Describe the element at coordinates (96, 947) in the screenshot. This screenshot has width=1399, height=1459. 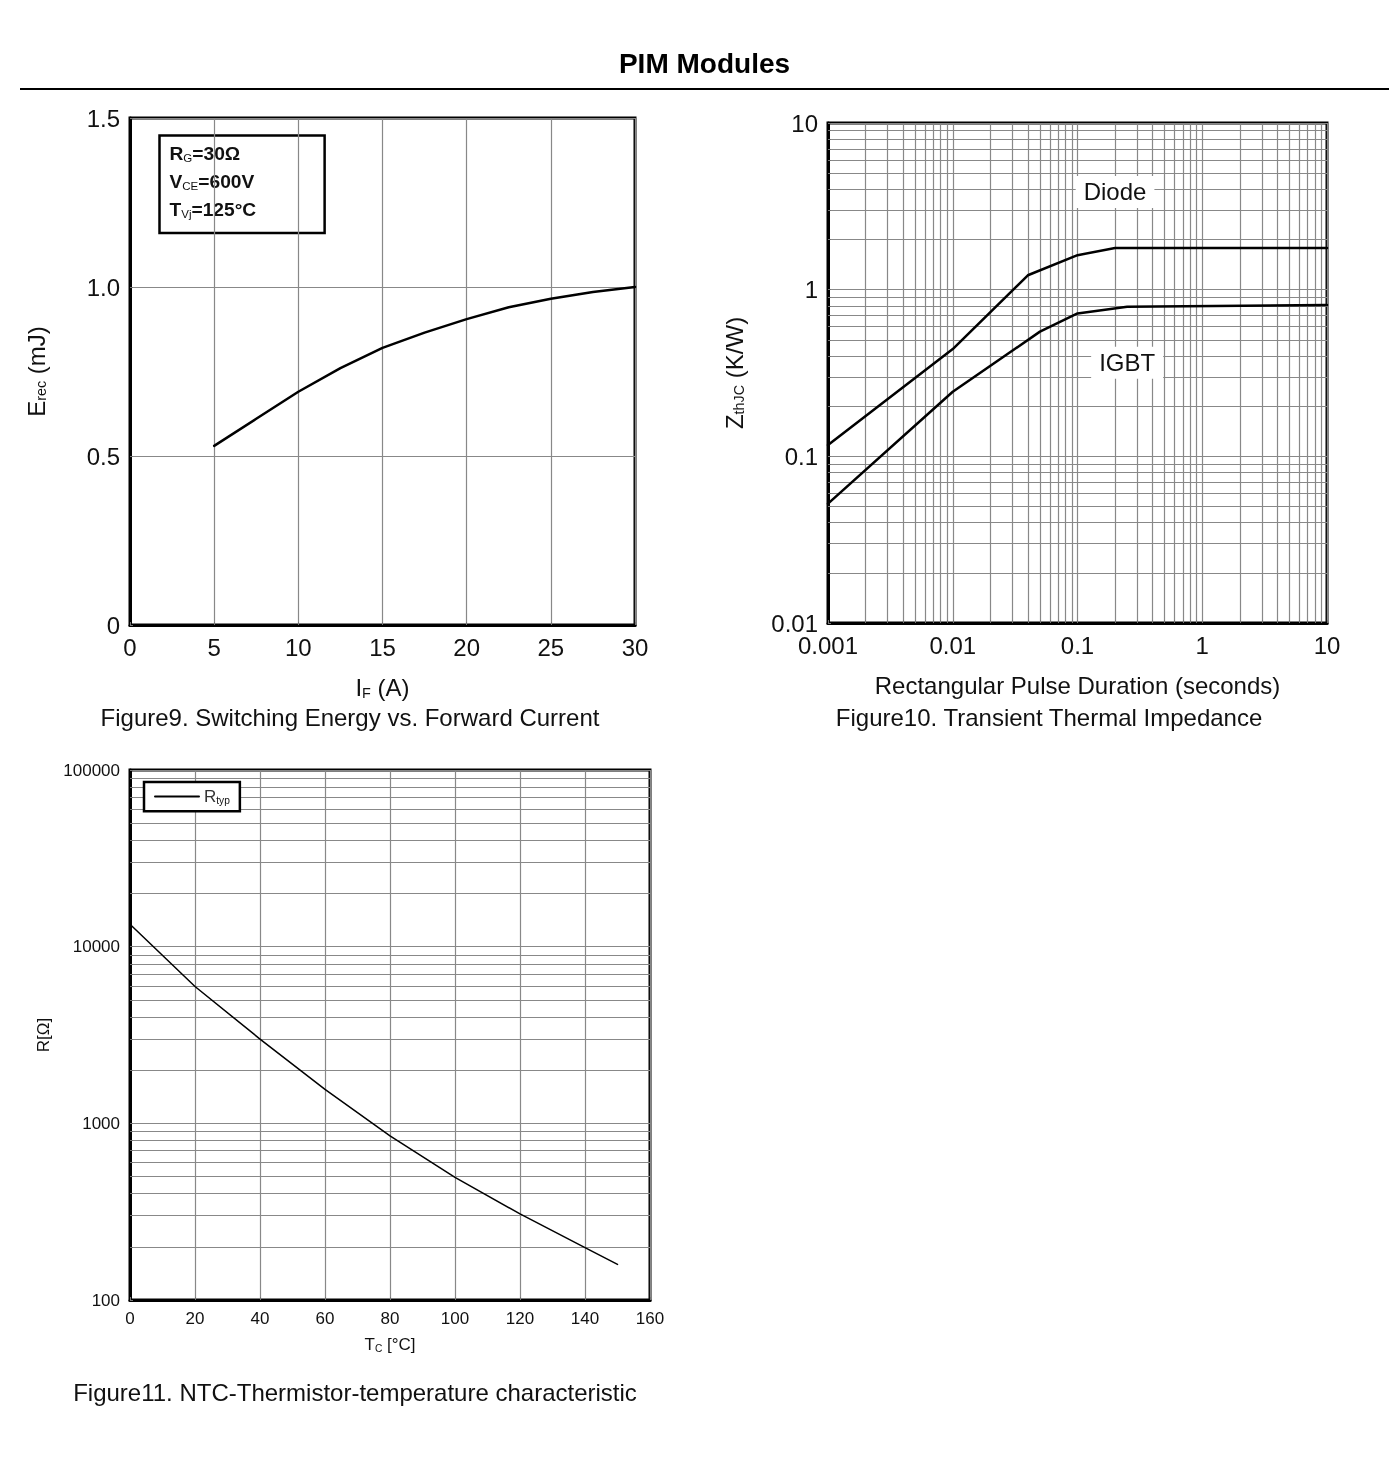
I see `y-tick-label: 10000` at that location.